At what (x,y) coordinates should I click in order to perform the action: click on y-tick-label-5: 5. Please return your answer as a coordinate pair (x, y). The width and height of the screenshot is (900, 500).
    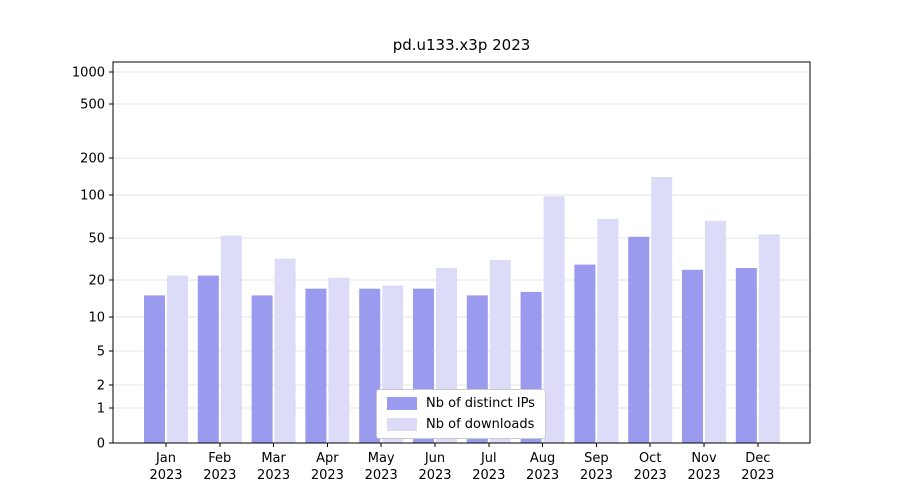
    Looking at the image, I should click on (101, 352).